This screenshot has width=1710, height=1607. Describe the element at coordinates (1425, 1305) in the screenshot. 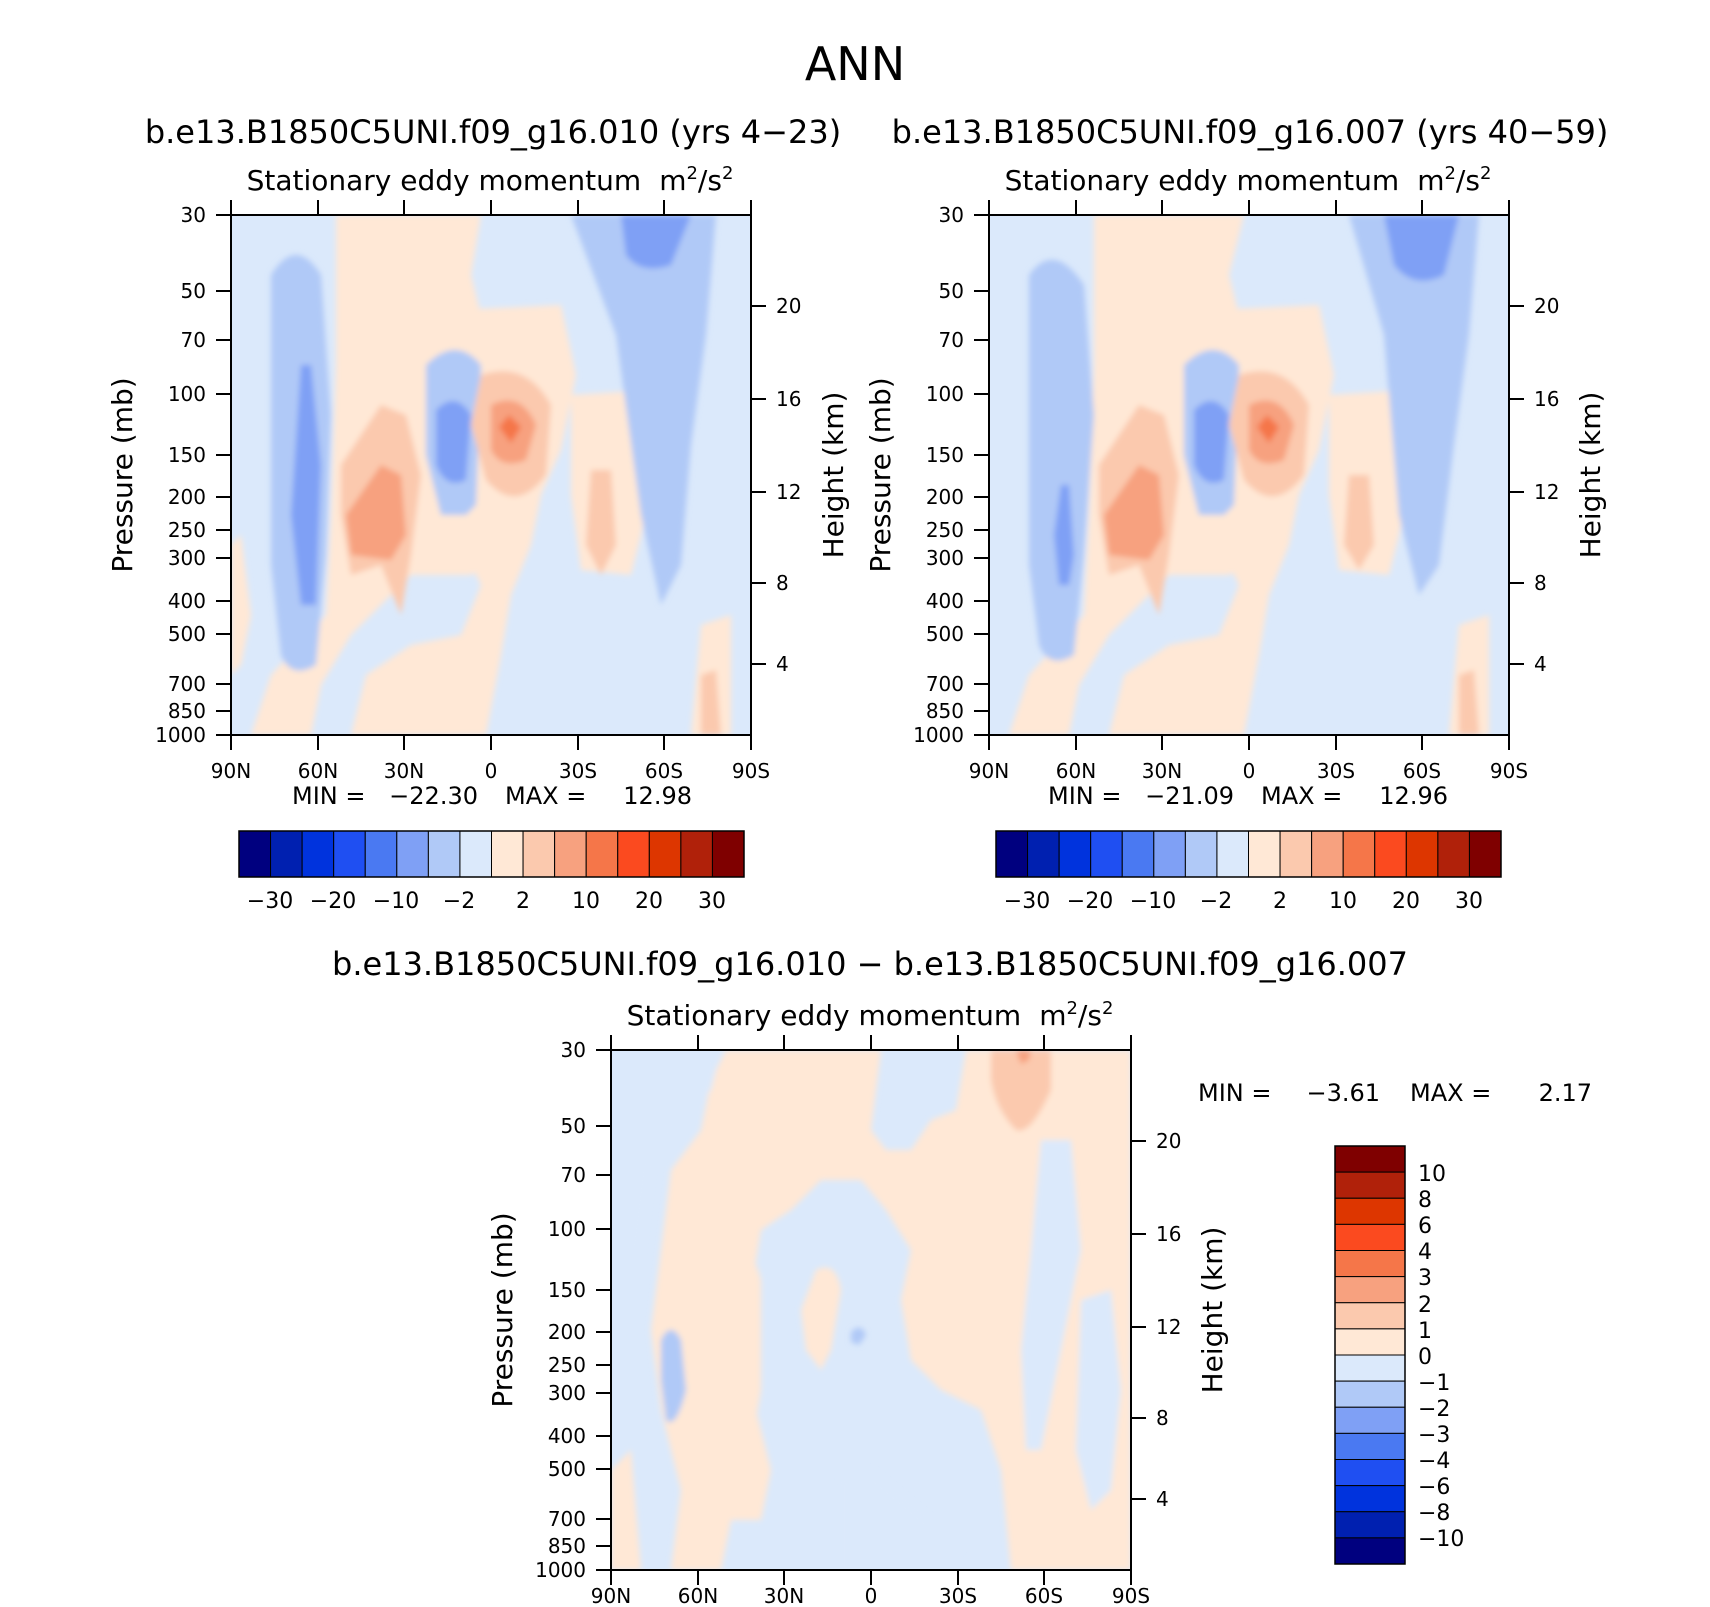

I see `colorbar-label: 2` at that location.